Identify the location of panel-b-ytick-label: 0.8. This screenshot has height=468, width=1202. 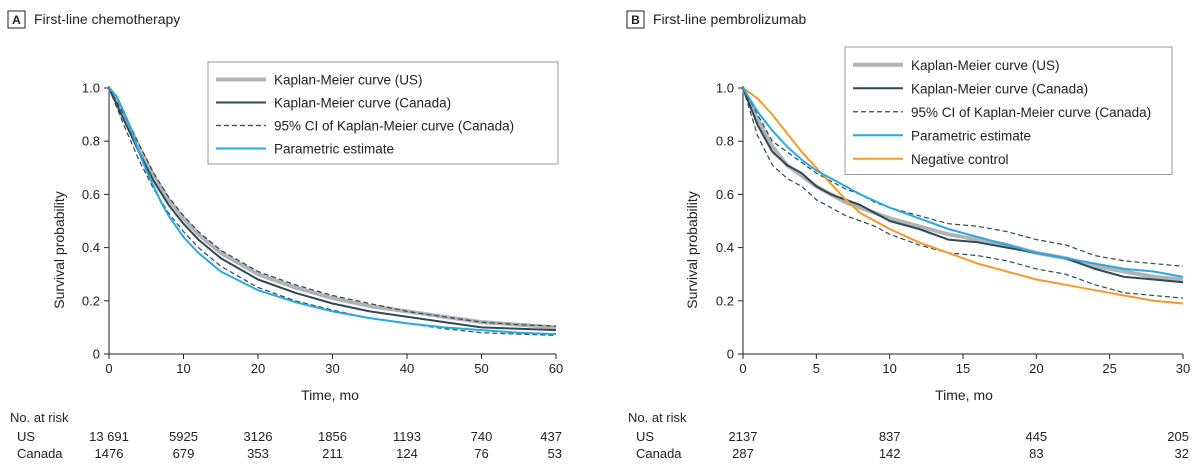
(725, 141).